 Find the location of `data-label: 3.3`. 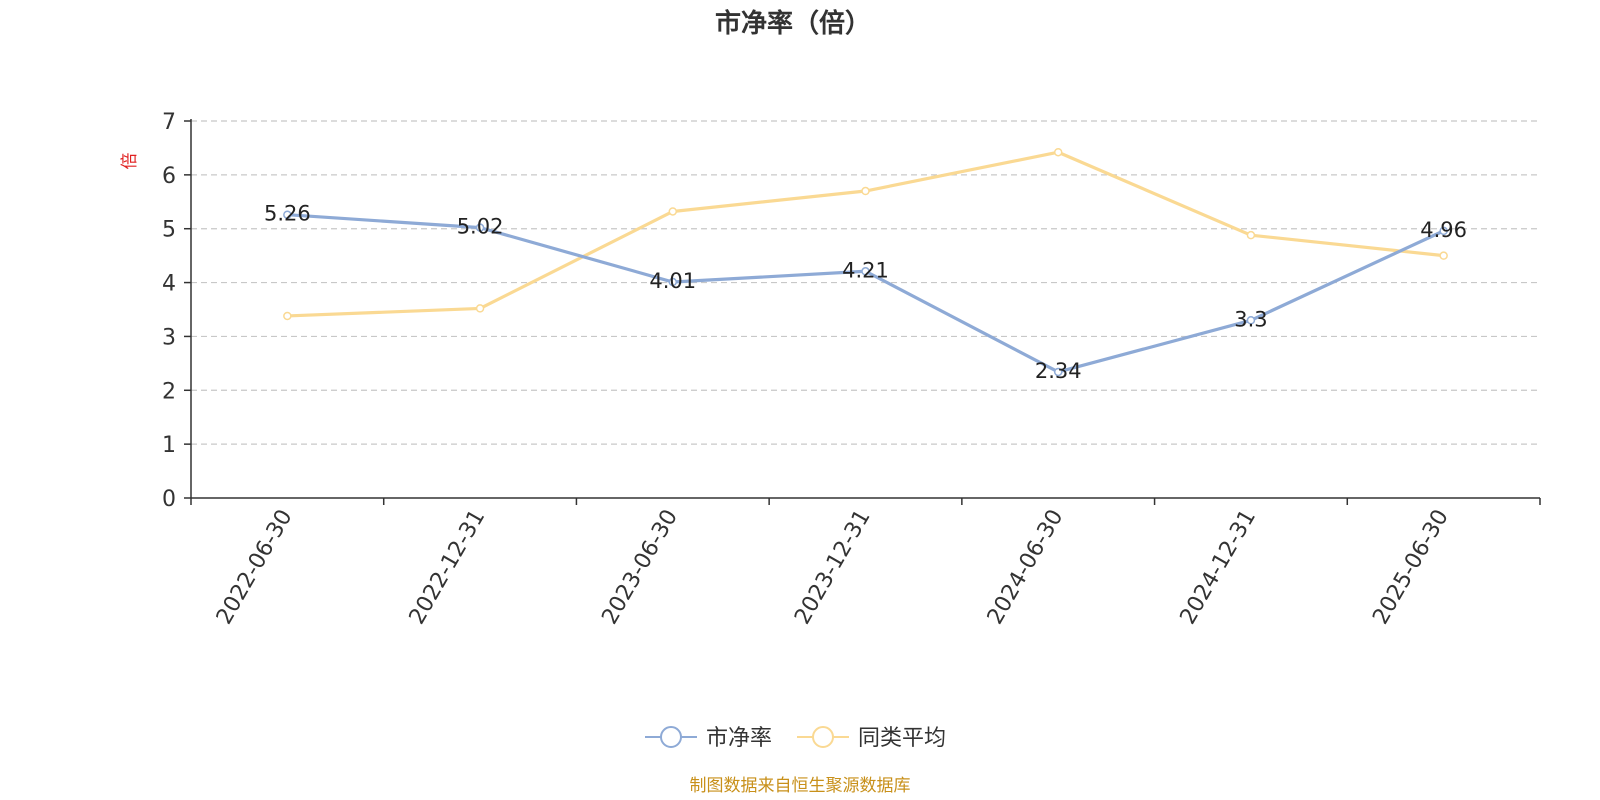

data-label: 3.3 is located at coordinates (1250, 319).